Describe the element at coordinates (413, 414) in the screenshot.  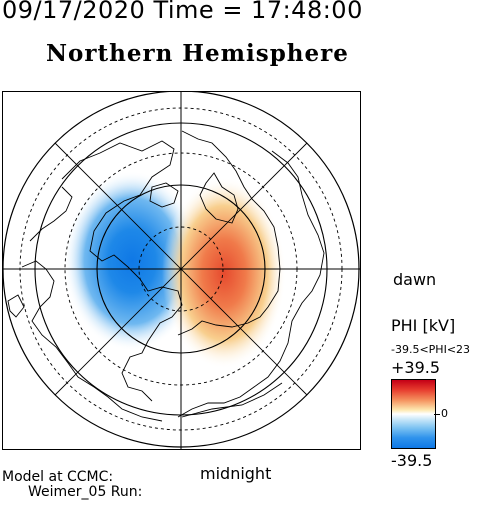
I see `colorbar` at that location.